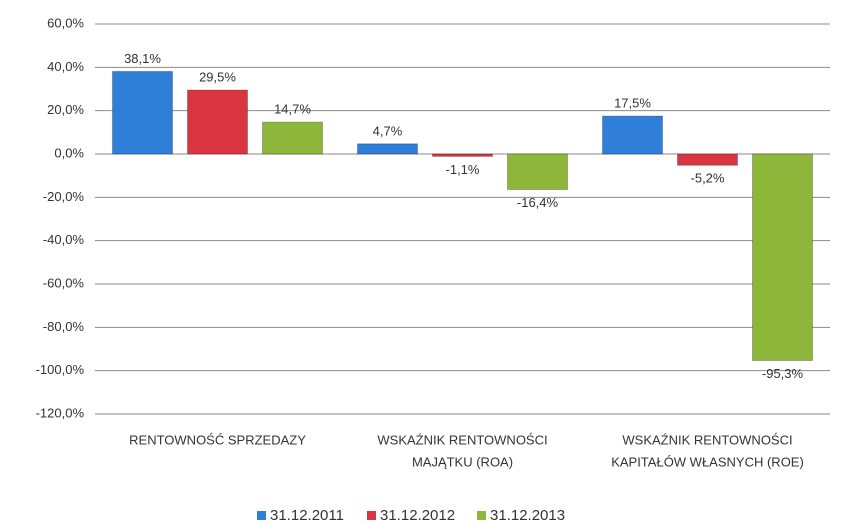 The width and height of the screenshot is (845, 524). I want to click on legend-label: 31.12.2011, so click(307, 515).